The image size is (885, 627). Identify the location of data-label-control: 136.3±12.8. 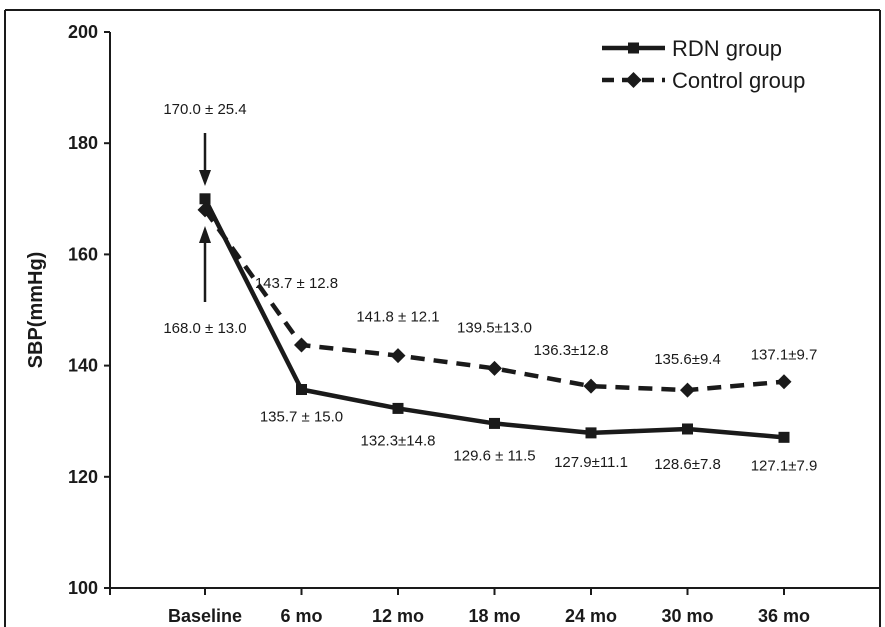
(571, 350).